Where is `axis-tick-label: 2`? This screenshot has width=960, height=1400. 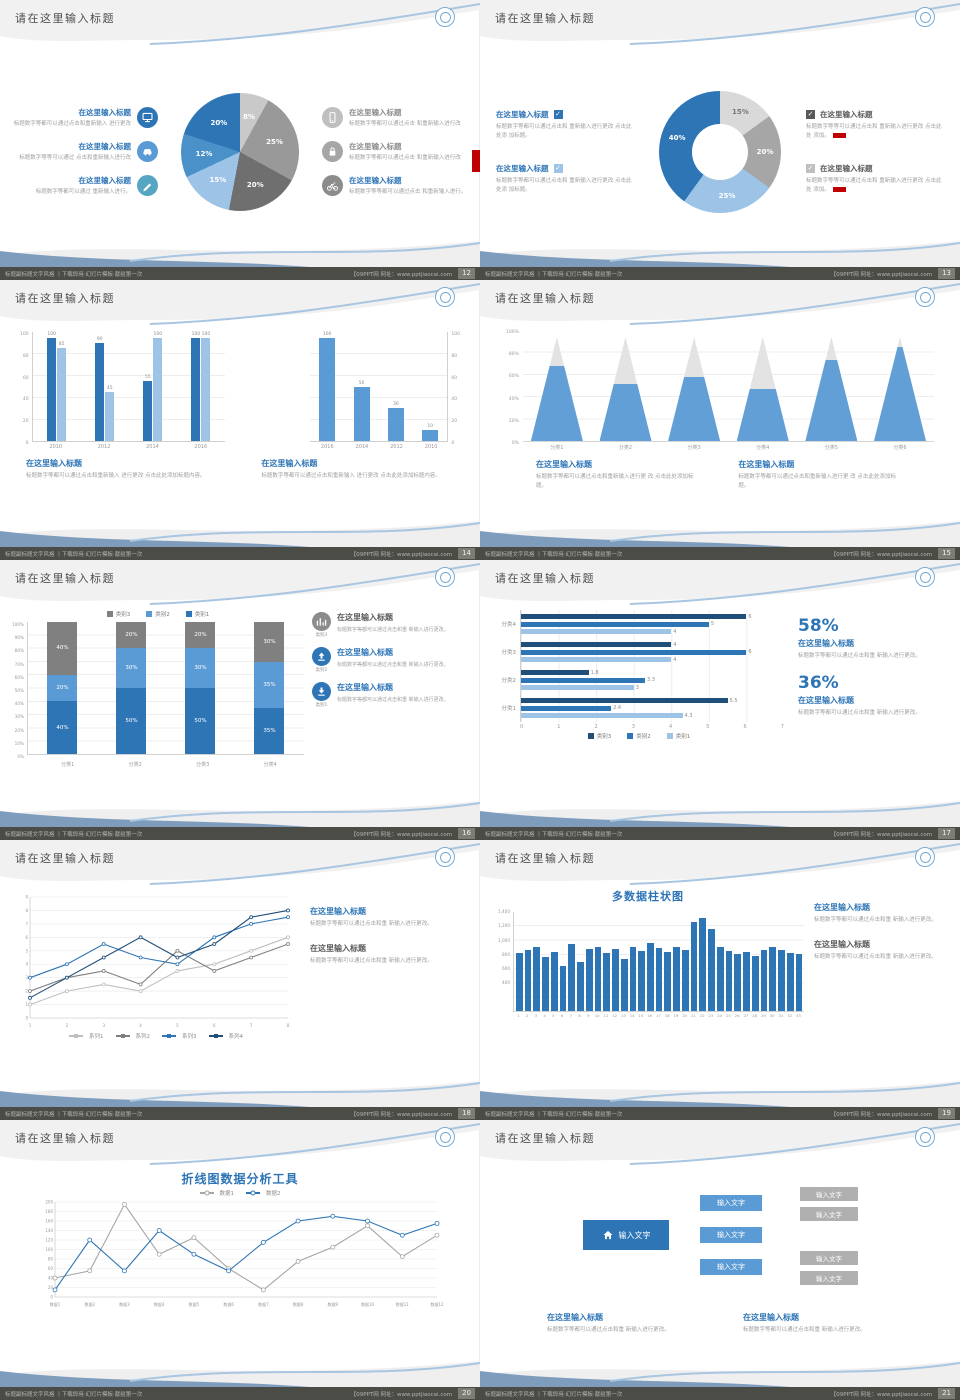
axis-tick-label: 2 is located at coordinates (26, 991).